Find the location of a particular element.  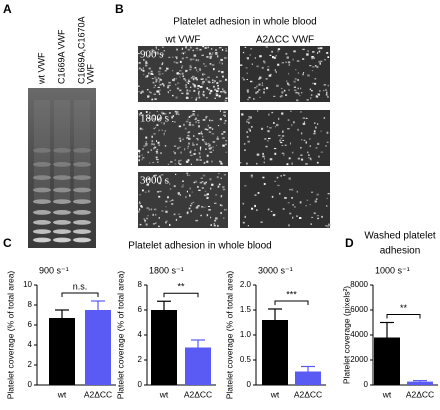

row-label: 3000 s is located at coordinates (154, 181).